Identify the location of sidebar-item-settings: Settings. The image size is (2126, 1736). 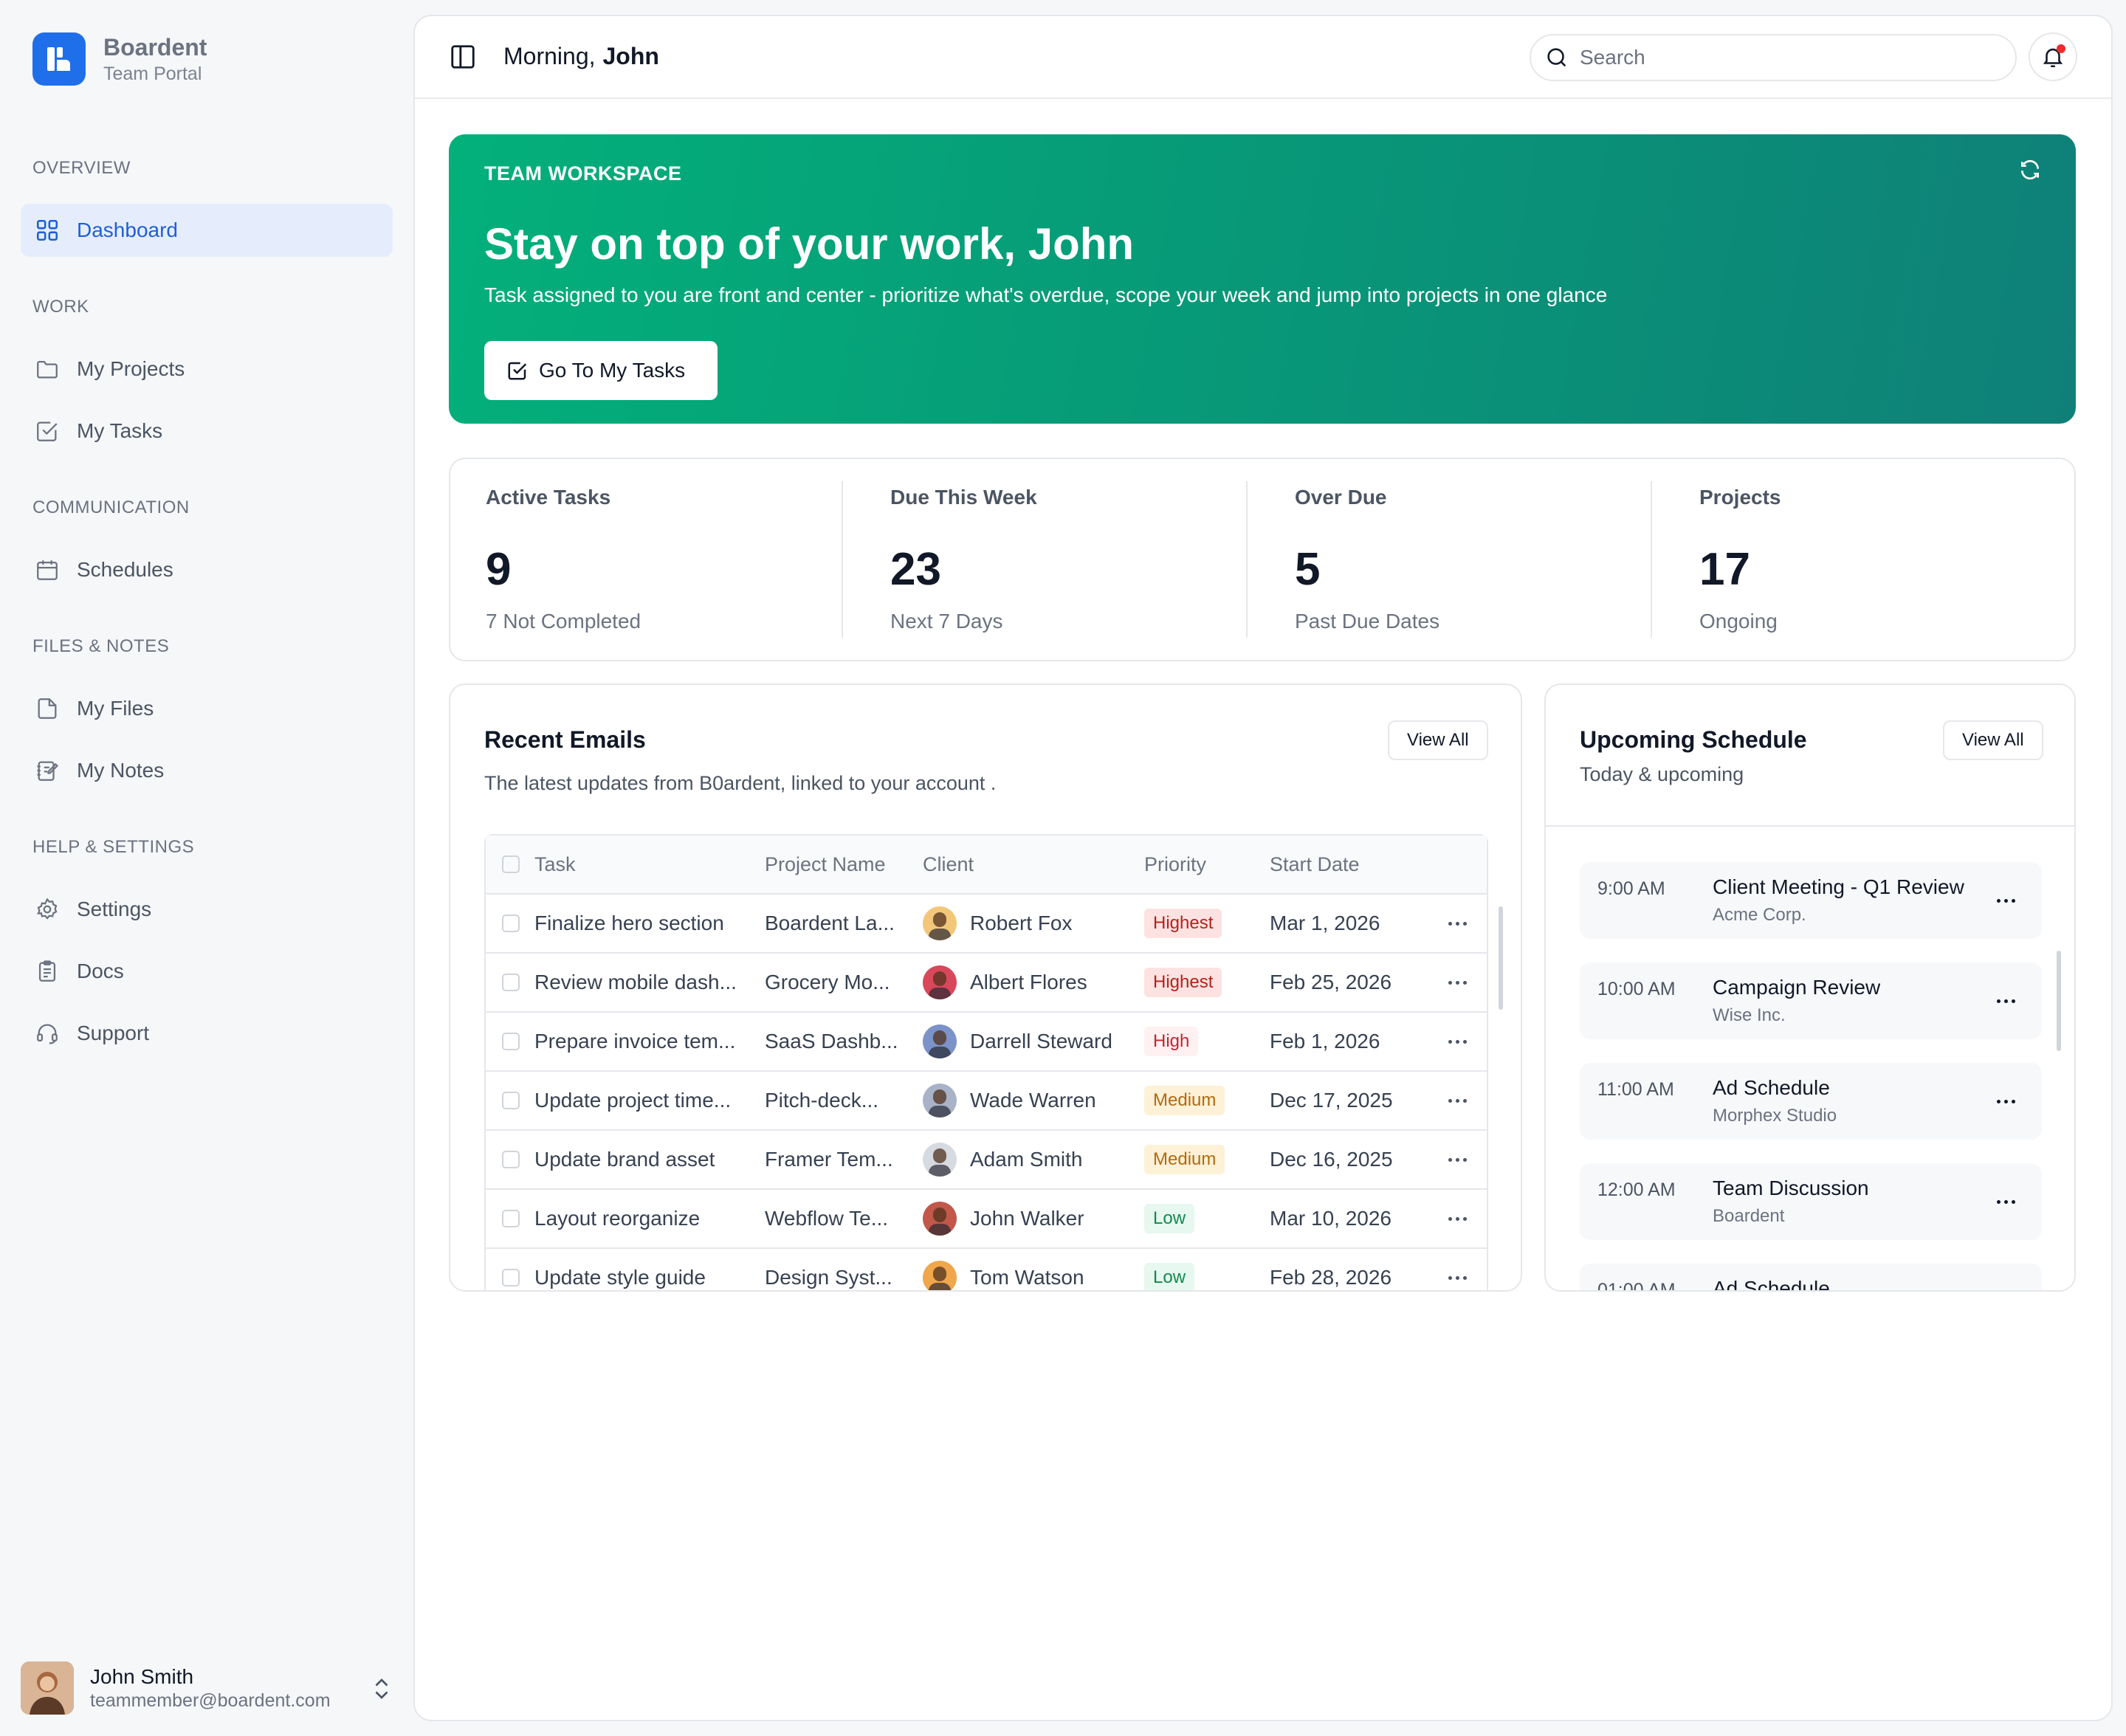
(207, 910).